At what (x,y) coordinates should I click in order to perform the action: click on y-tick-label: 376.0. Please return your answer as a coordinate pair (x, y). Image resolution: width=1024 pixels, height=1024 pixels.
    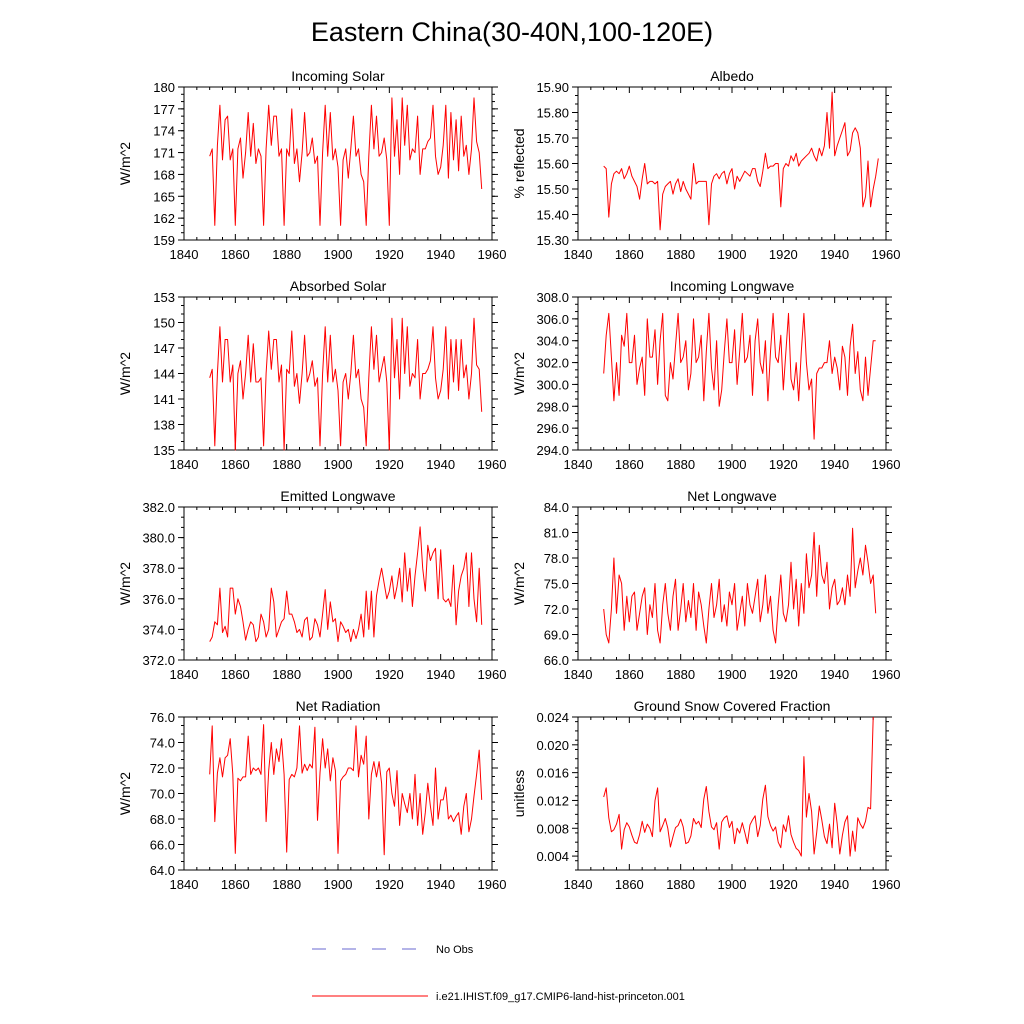
    Looking at the image, I should click on (158, 599).